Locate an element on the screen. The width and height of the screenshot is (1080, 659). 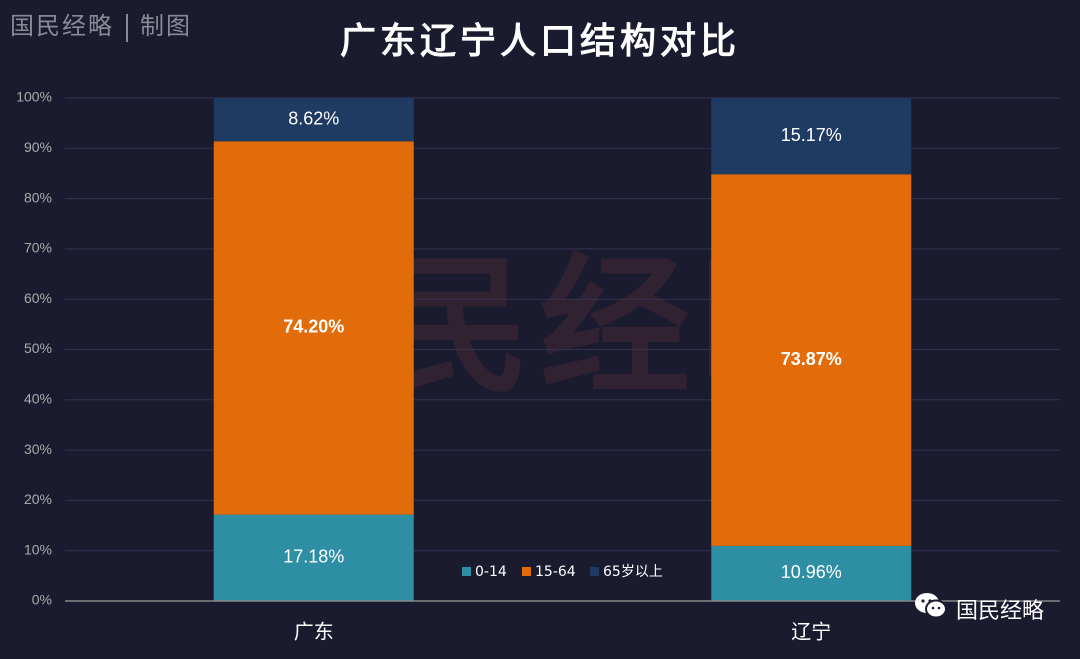
y-tick-label: 20% is located at coordinates (38, 499).